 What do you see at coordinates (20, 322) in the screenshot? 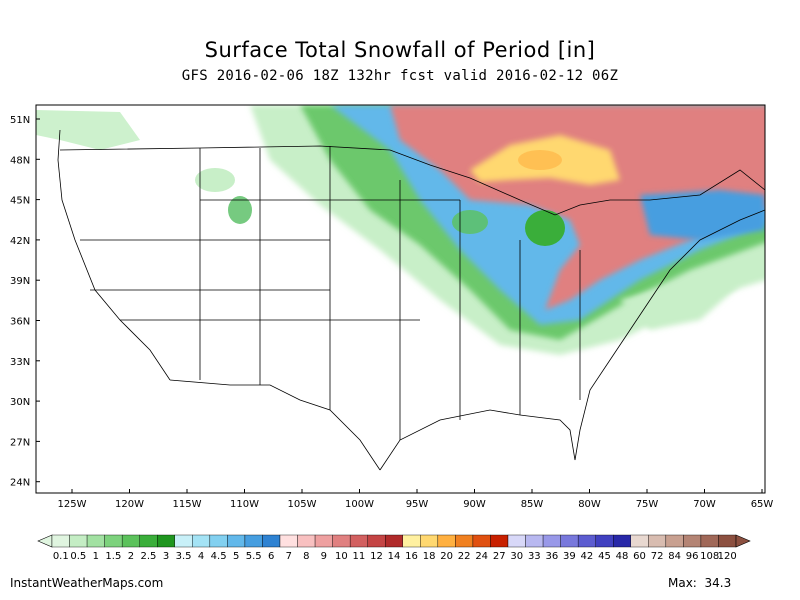
I see `lat-label: 36N` at bounding box center [20, 322].